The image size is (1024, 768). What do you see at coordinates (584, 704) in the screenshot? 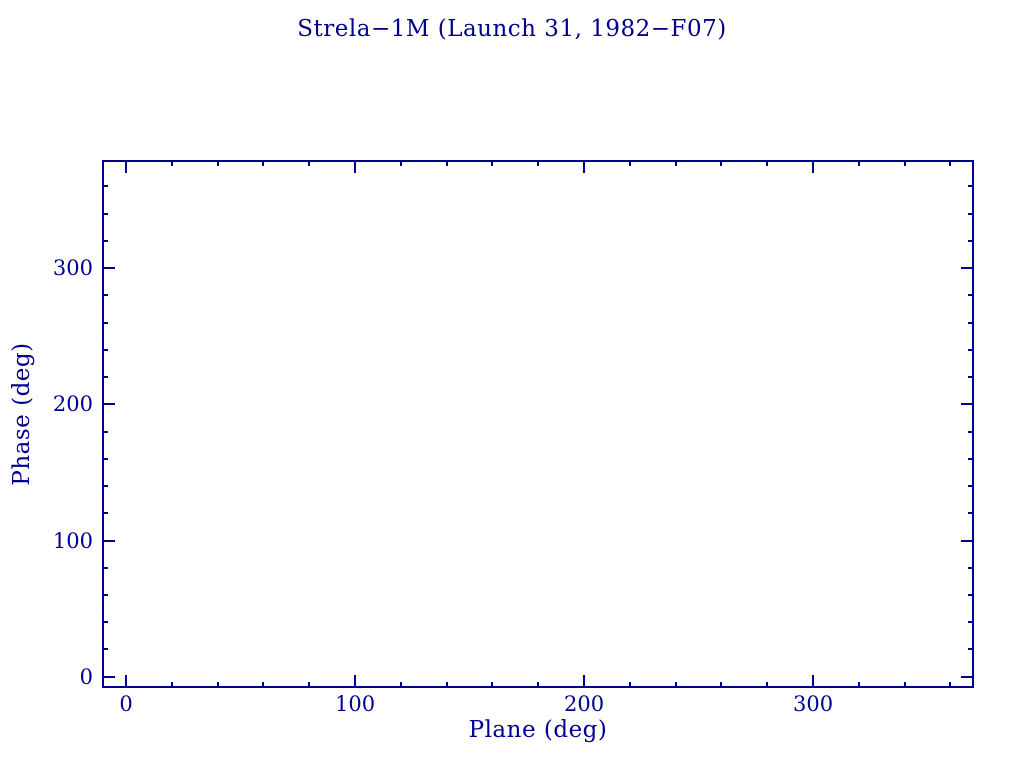
I see `x-tick-label: 200` at bounding box center [584, 704].